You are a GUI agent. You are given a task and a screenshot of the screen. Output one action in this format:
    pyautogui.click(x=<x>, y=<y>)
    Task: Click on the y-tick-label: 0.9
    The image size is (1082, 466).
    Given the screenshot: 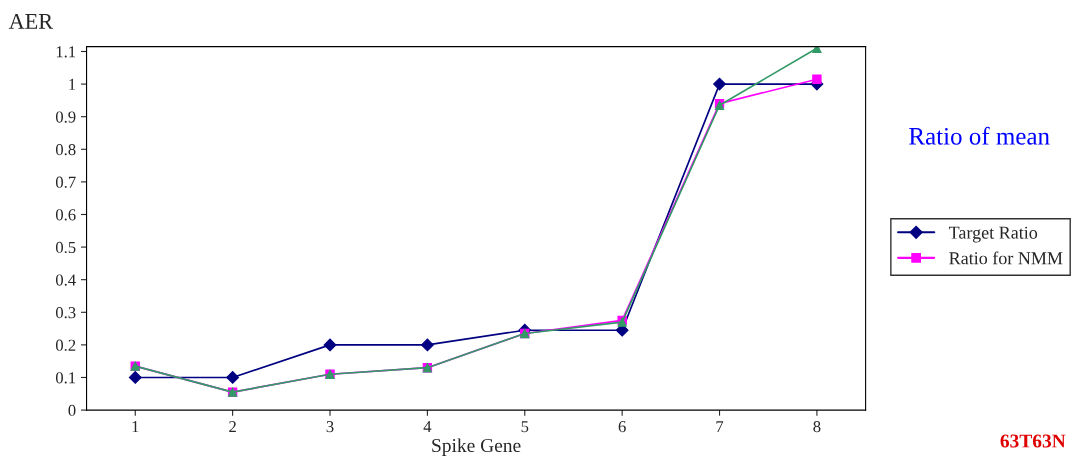 What is the action you would take?
    pyautogui.click(x=65, y=117)
    